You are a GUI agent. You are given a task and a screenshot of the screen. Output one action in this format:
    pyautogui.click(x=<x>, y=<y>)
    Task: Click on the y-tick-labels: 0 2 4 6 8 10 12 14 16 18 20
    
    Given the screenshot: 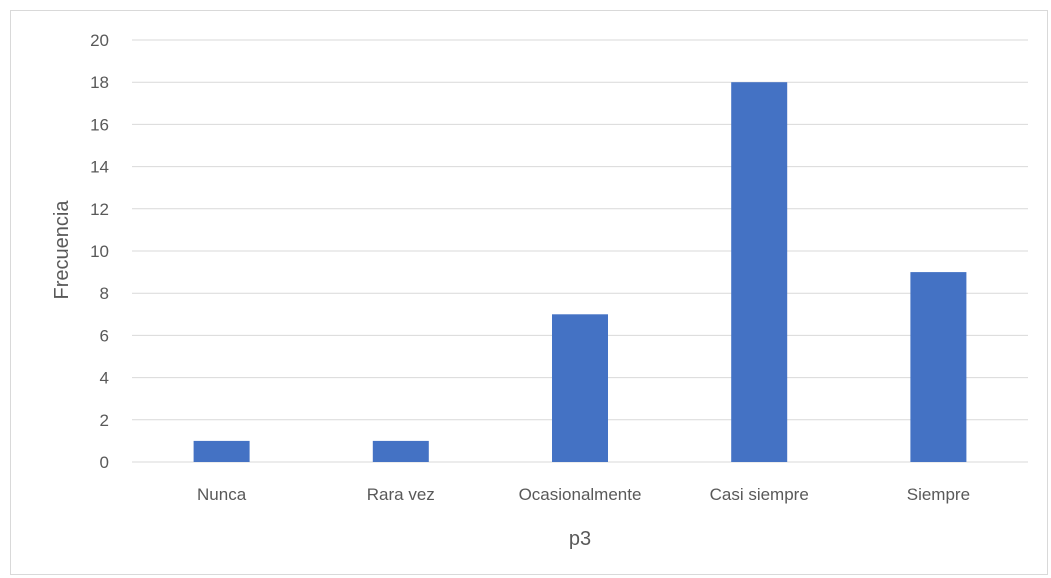 What is the action you would take?
    pyautogui.click(x=99, y=251)
    